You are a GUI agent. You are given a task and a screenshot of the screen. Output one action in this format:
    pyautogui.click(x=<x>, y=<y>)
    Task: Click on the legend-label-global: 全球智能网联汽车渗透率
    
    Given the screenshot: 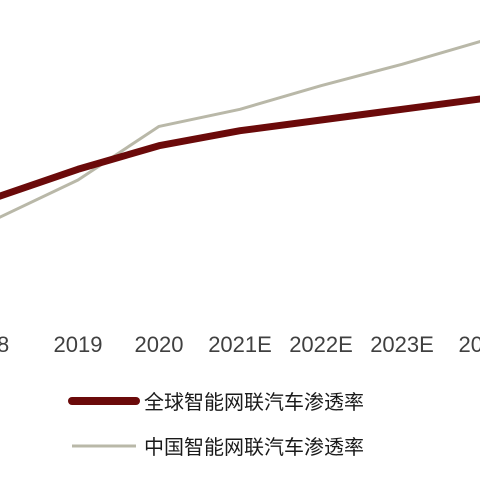 What is the action you would take?
    pyautogui.click(x=254, y=402)
    